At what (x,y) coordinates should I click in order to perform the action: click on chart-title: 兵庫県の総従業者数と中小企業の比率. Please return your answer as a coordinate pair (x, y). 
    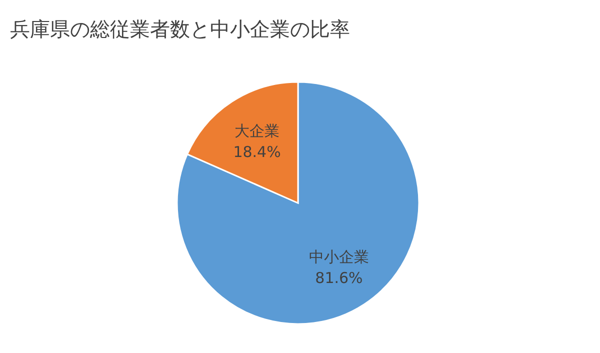
    Looking at the image, I should click on (180, 29).